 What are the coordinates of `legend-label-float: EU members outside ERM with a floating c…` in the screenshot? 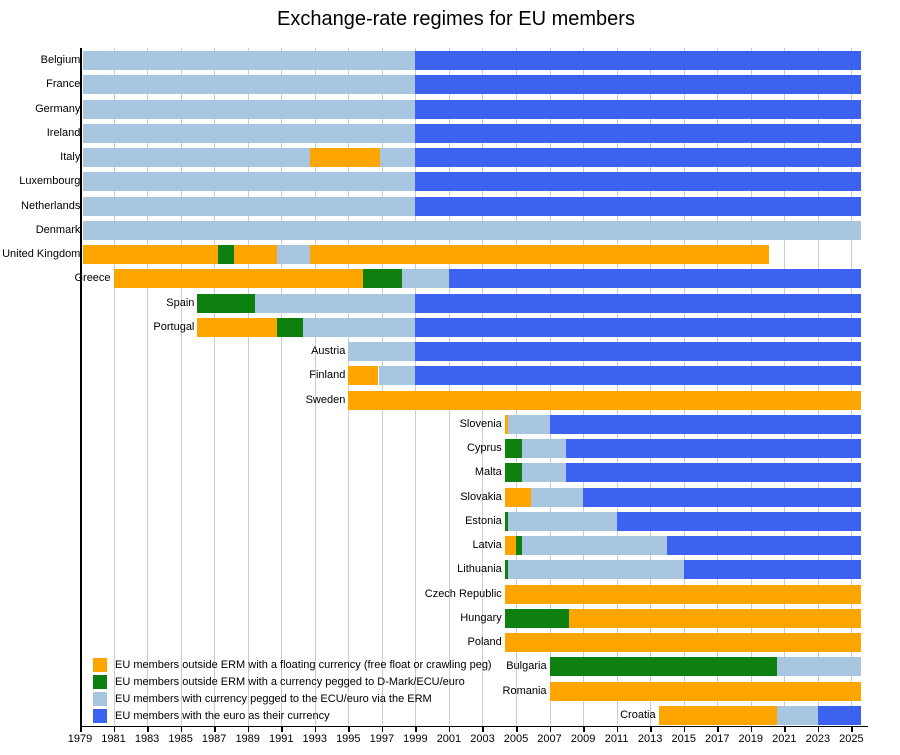 It's located at (303, 665).